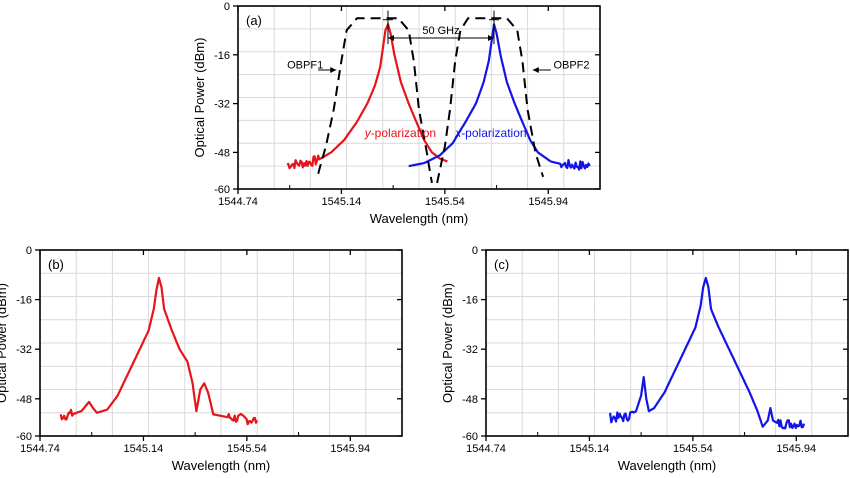  I want to click on series-line-obpf1, so click(375, 100).